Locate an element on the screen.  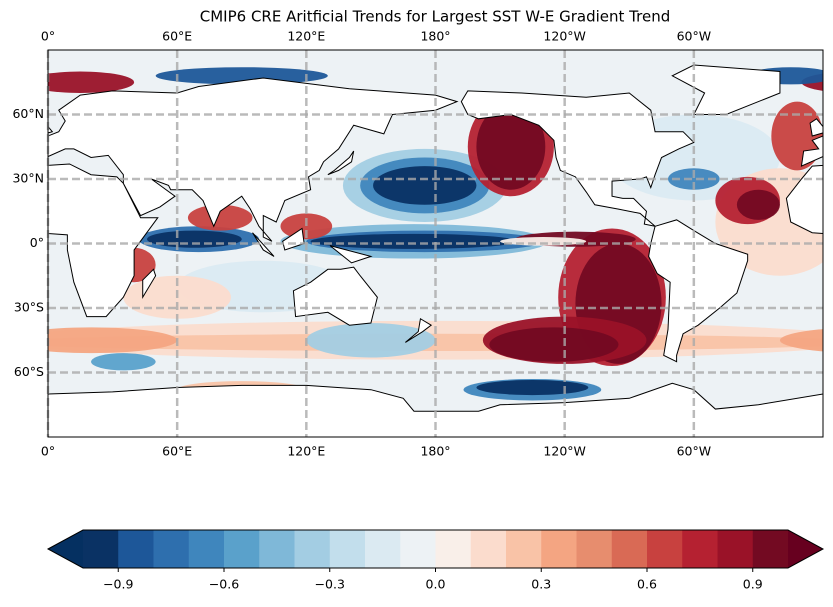
x-tick-label-bottom: 180° is located at coordinates (435, 451).